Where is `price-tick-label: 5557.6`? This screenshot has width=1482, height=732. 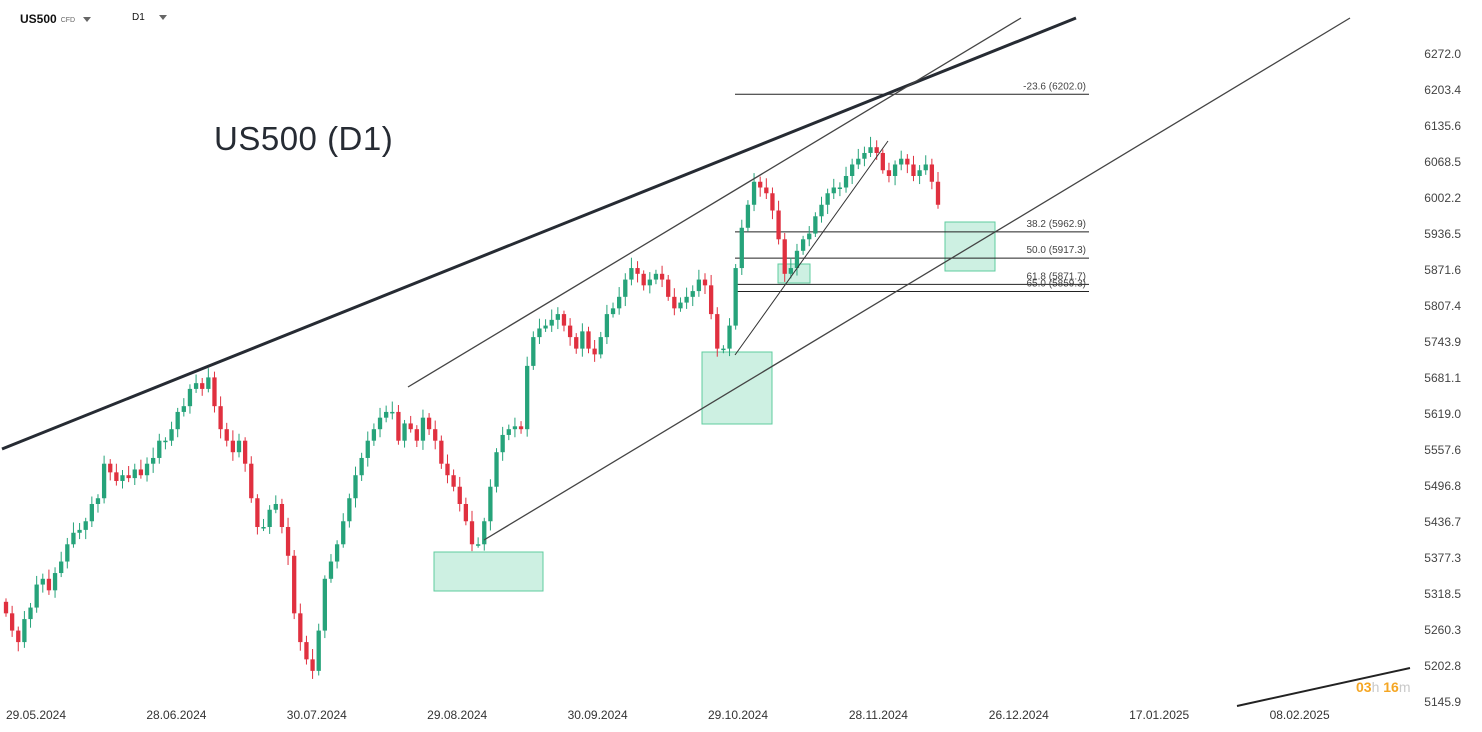 price-tick-label: 5557.6 is located at coordinates (1442, 450).